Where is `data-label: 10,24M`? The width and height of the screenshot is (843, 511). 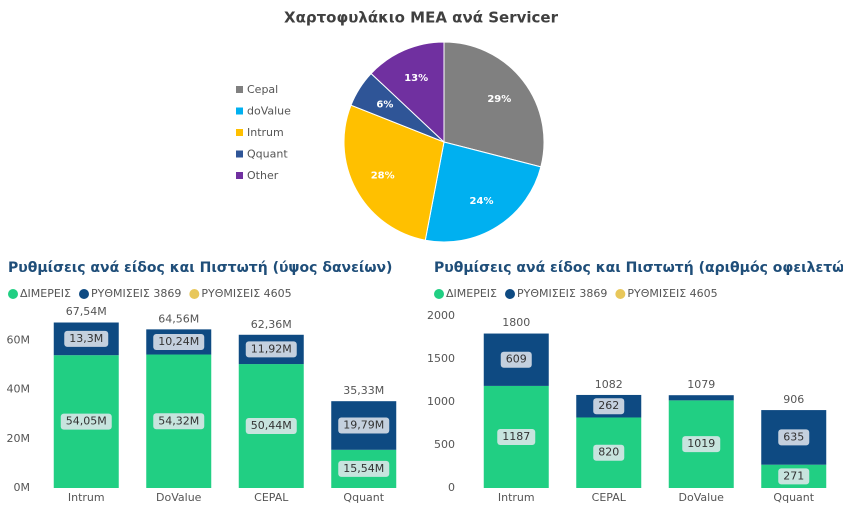 data-label: 10,24M is located at coordinates (178, 341).